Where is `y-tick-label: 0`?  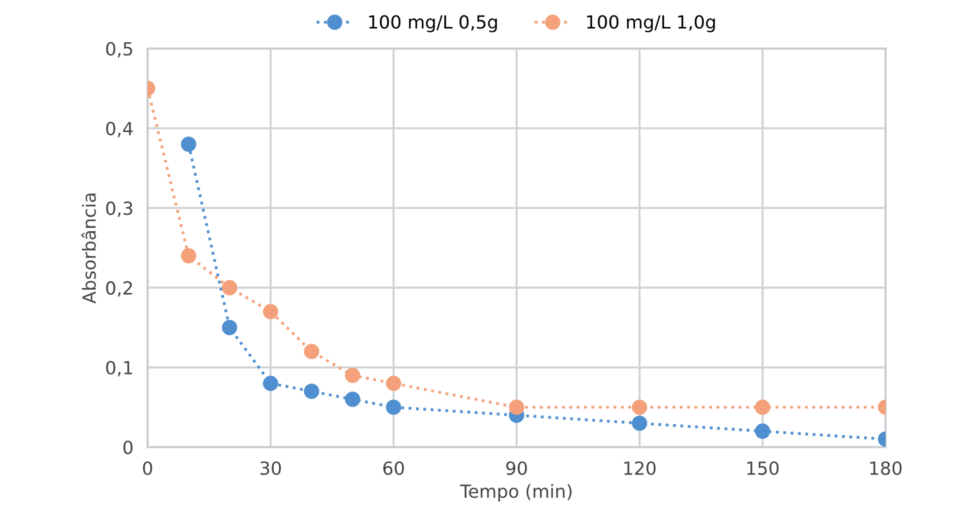
y-tick-label: 0 is located at coordinates (128, 447).